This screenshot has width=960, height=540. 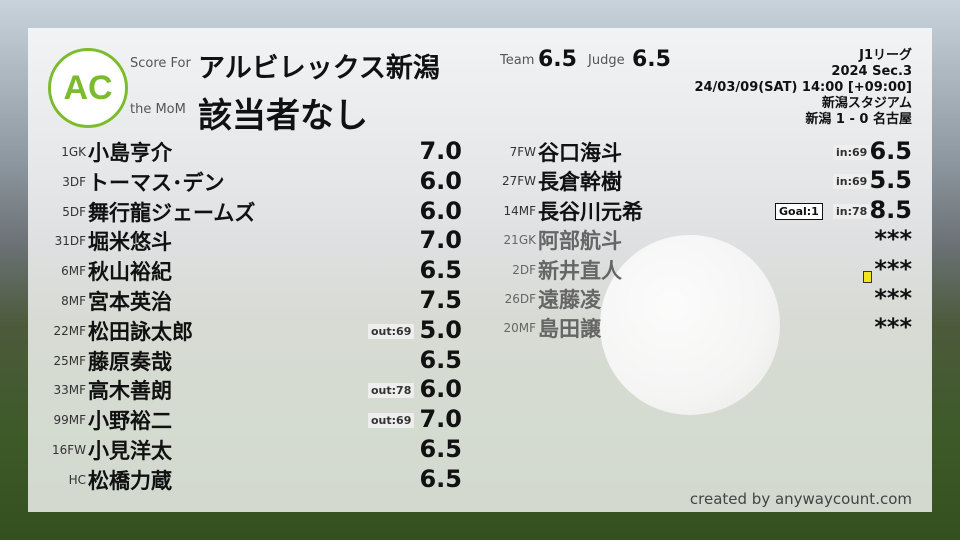 What do you see at coordinates (520, 299) in the screenshot?
I see `player-number-position: 26DF` at bounding box center [520, 299].